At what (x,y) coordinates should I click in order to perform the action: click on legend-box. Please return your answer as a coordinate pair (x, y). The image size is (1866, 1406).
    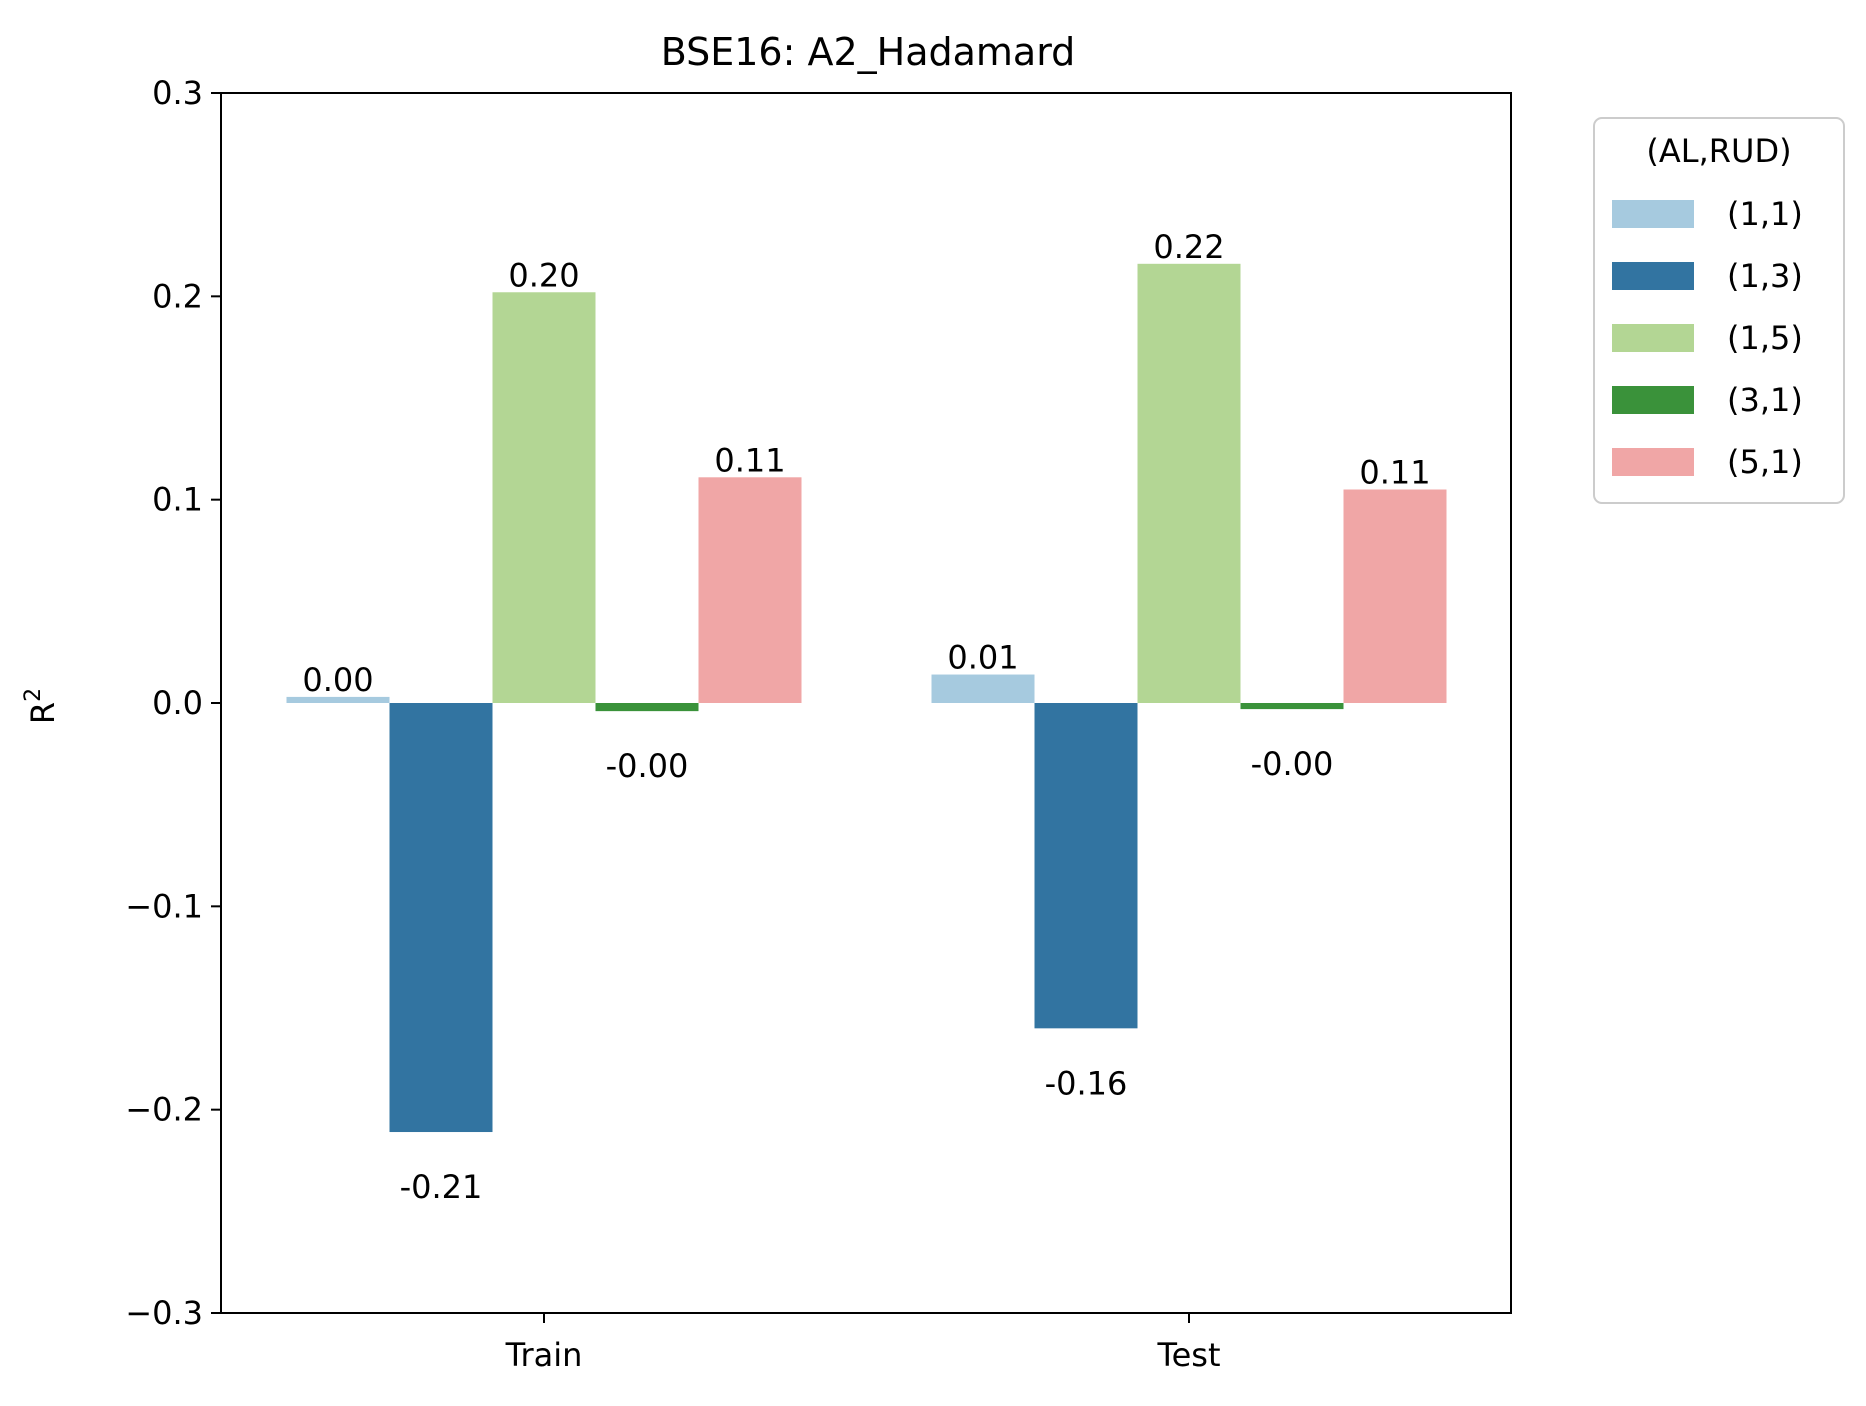
    Looking at the image, I should click on (1719, 310).